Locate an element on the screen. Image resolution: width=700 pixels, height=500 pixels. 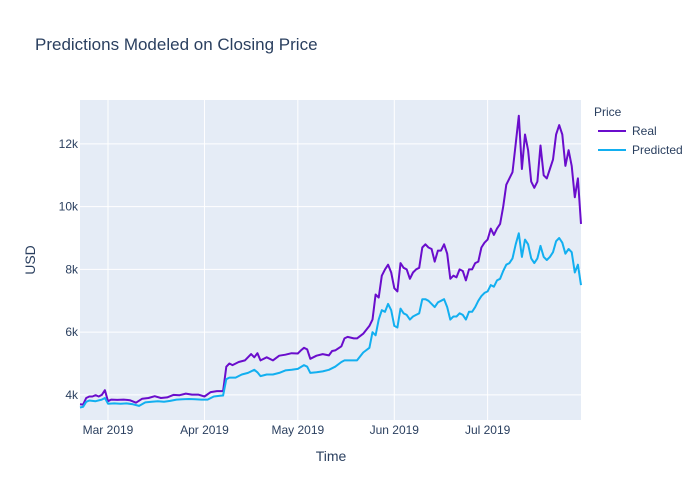
x-tick-label: Jul 2019 is located at coordinates (488, 430).